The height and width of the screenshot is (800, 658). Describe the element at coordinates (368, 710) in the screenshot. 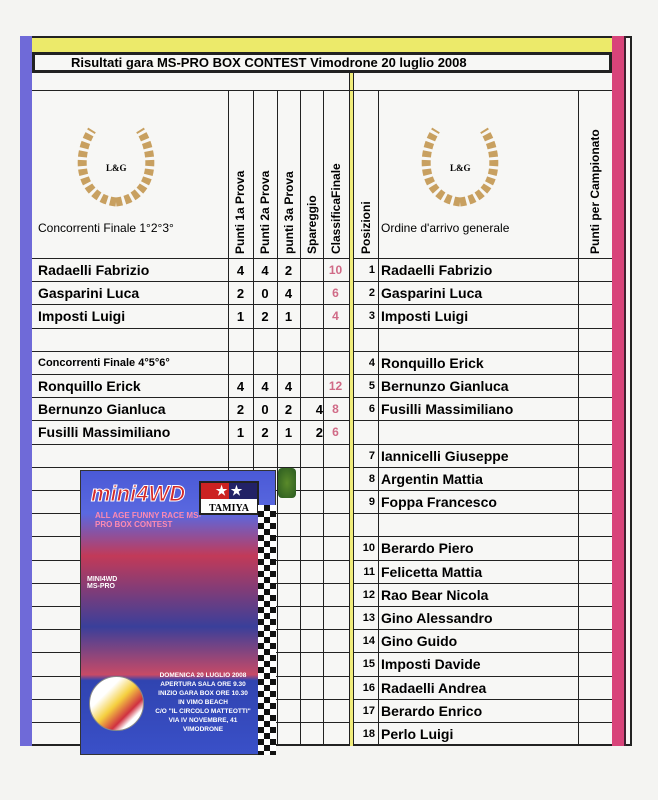

I see `position-number: 17` at that location.